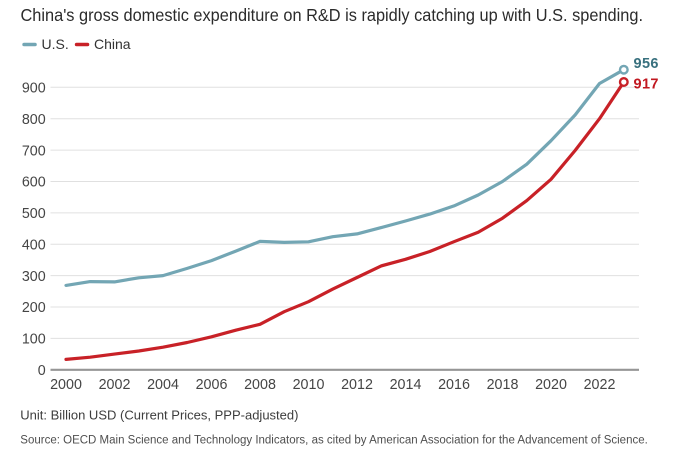 The height and width of the screenshot is (451, 686). I want to click on svg-text: 2002, so click(115, 385).